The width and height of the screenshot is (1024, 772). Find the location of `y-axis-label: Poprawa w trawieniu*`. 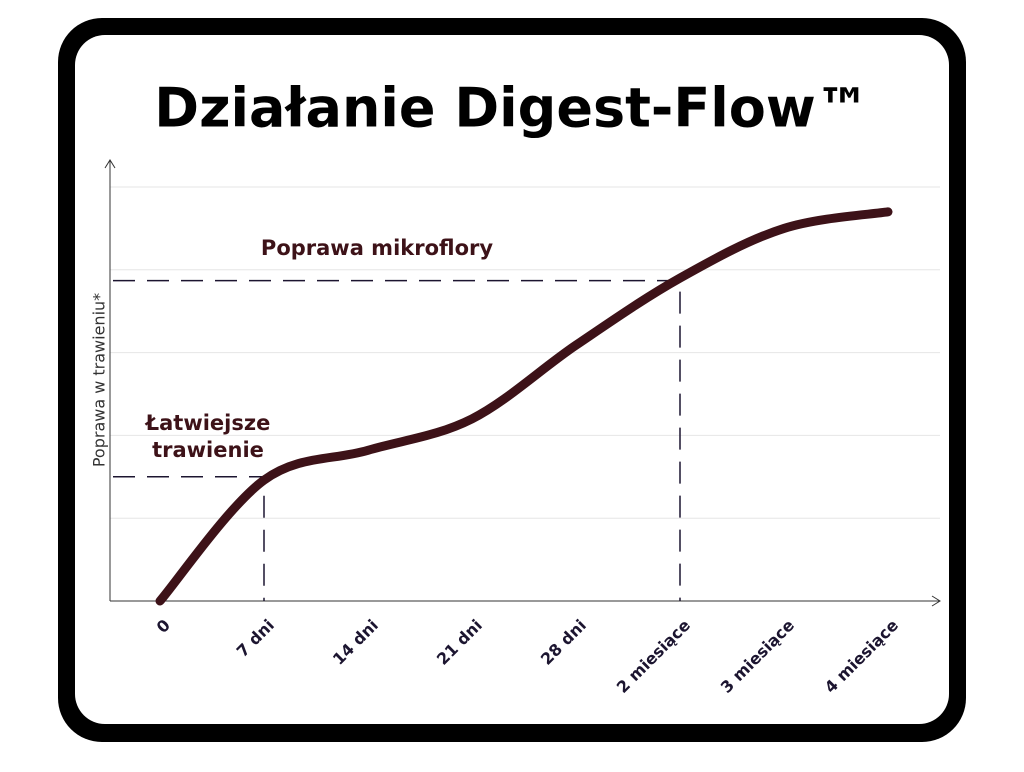

y-axis-label: Poprawa w trawieniu* is located at coordinates (99, 380).